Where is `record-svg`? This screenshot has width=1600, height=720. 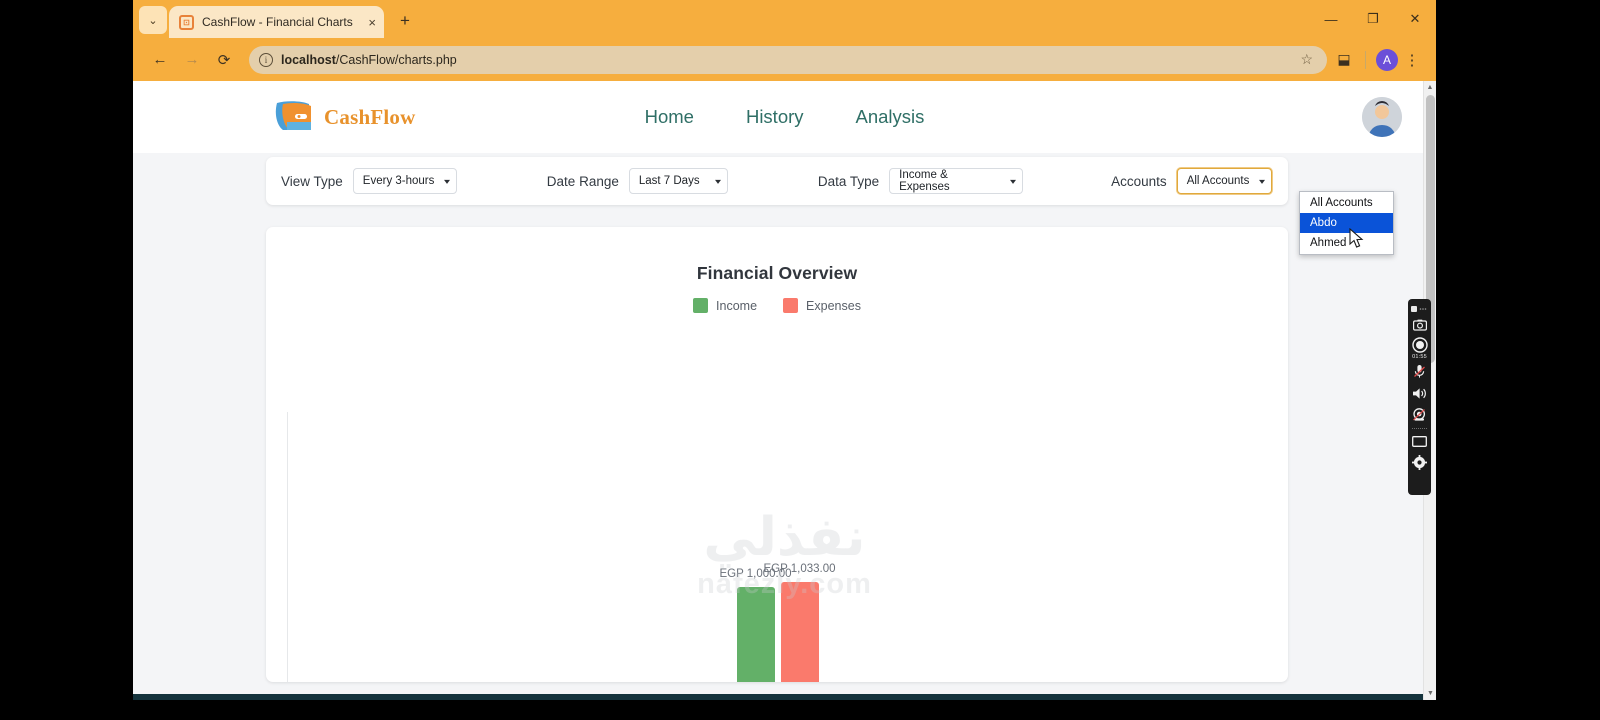 record-svg is located at coordinates (1419, 345).